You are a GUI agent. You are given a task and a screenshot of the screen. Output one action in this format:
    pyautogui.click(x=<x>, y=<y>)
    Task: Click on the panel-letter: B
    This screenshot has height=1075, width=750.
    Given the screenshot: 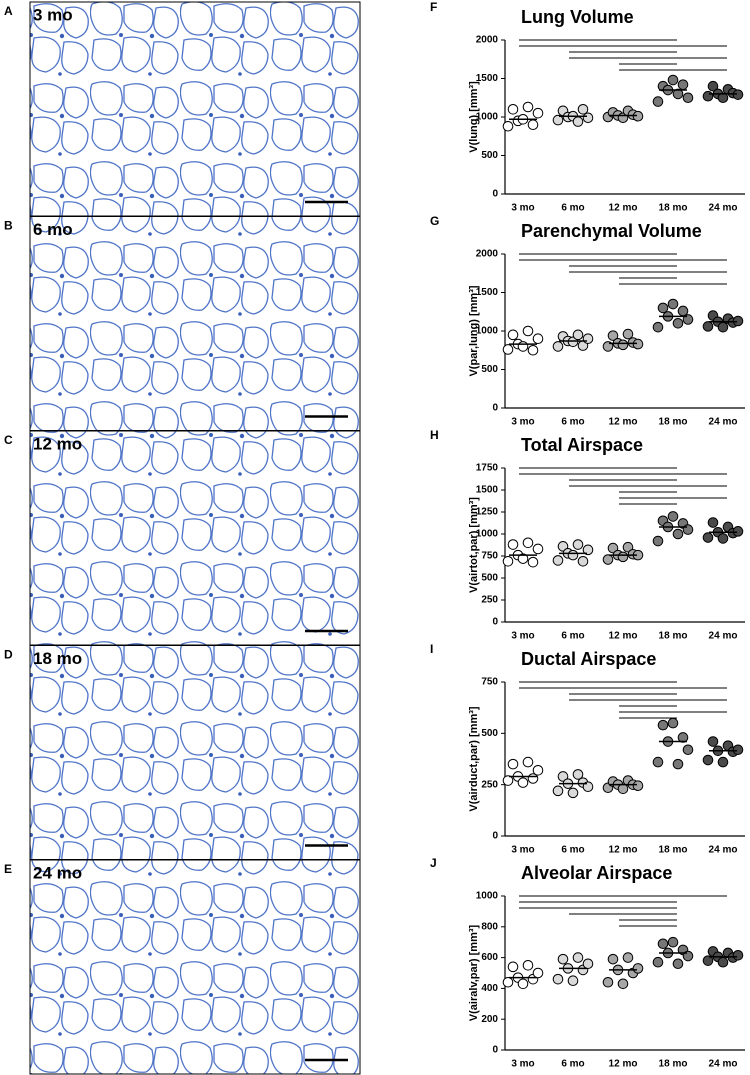 What is the action you would take?
    pyautogui.click(x=8, y=226)
    